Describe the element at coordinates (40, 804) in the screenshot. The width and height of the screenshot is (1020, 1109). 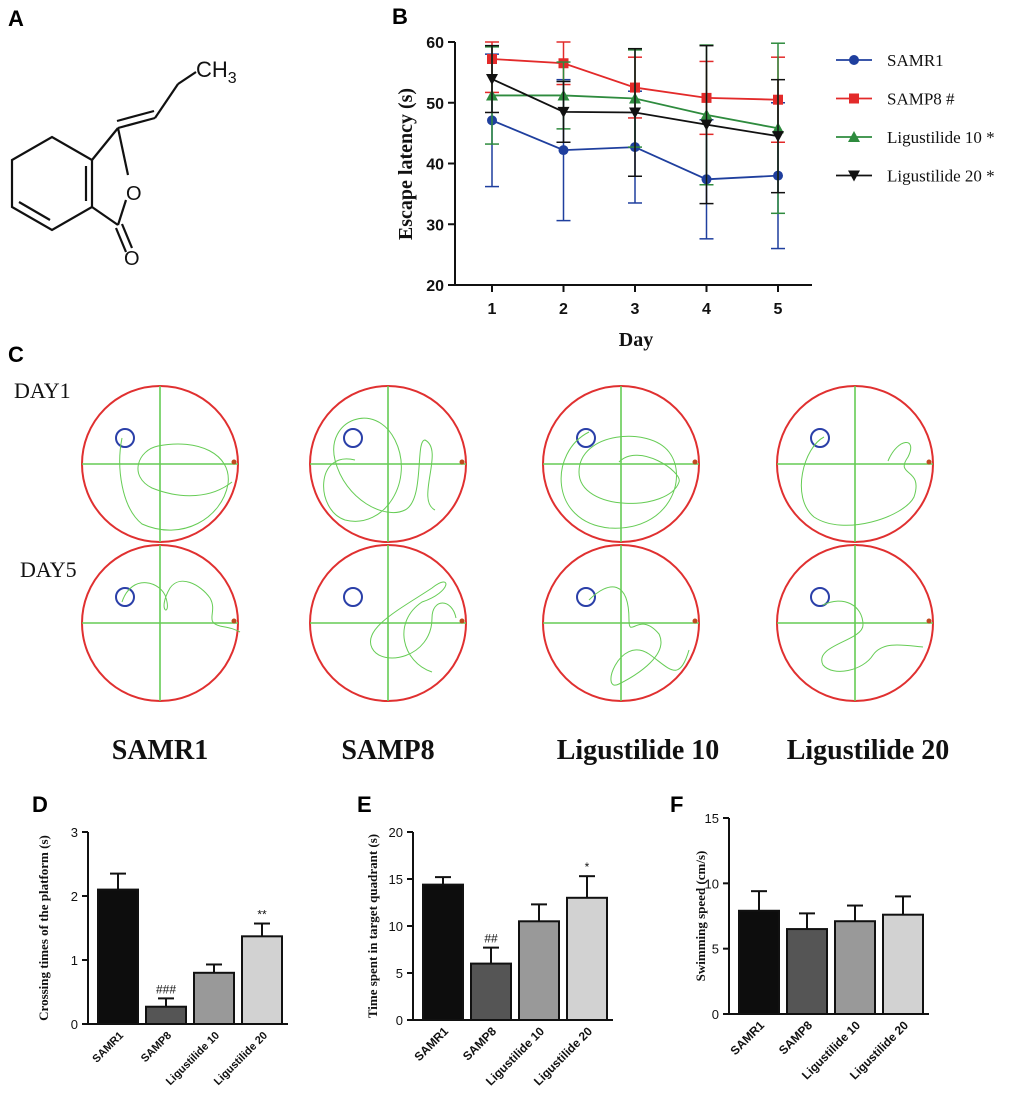
I see `panel-letter-d: D` at that location.